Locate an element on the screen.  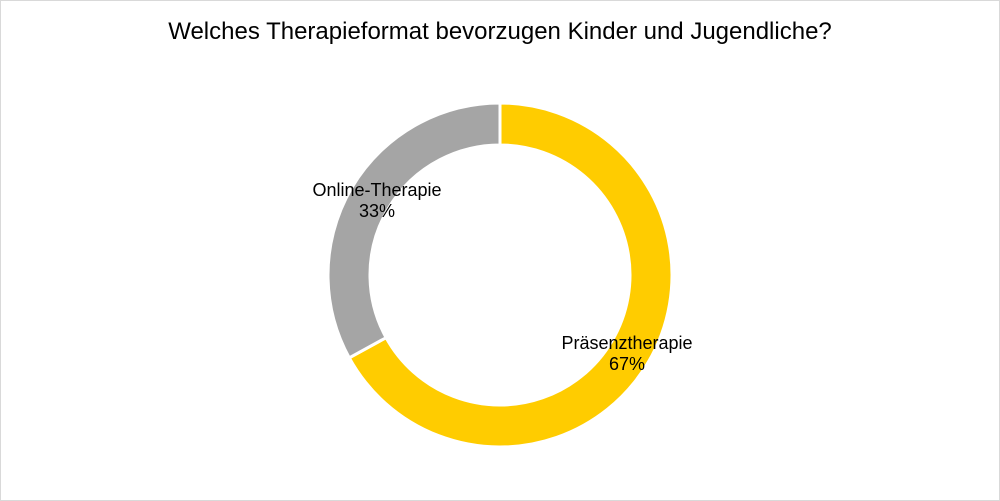
data-label-online: Online-Therapie 33% is located at coordinates (377, 201).